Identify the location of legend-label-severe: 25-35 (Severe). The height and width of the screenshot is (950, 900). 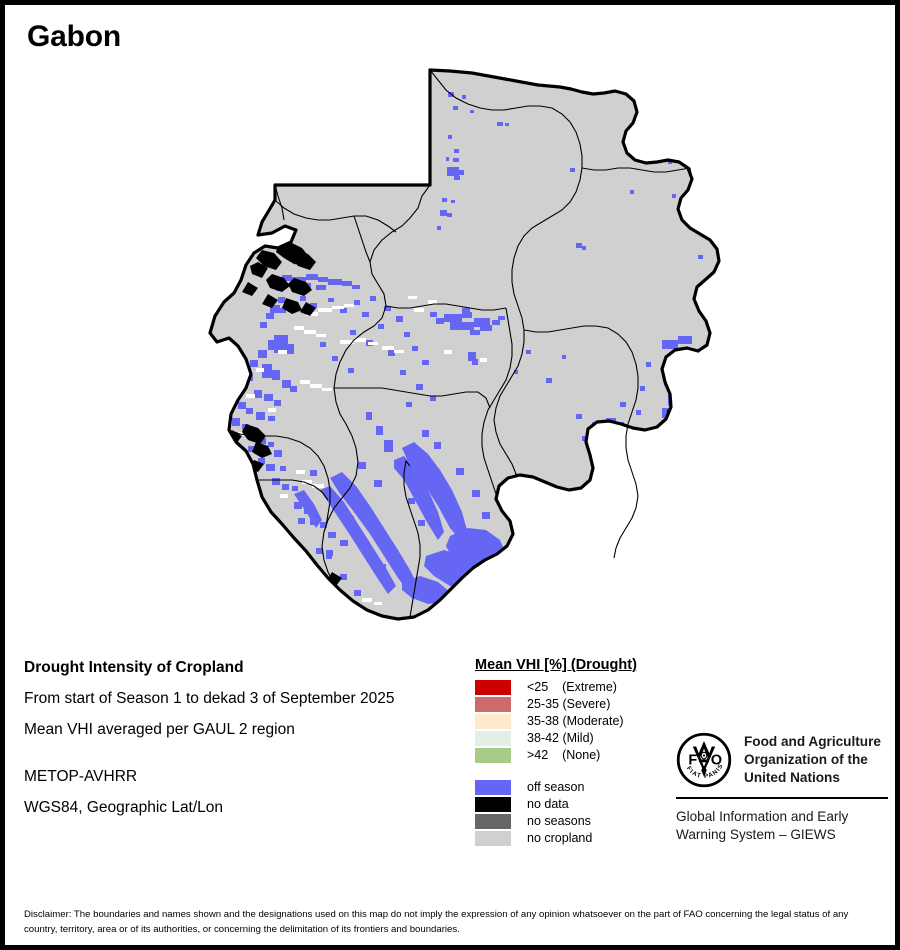
(569, 704).